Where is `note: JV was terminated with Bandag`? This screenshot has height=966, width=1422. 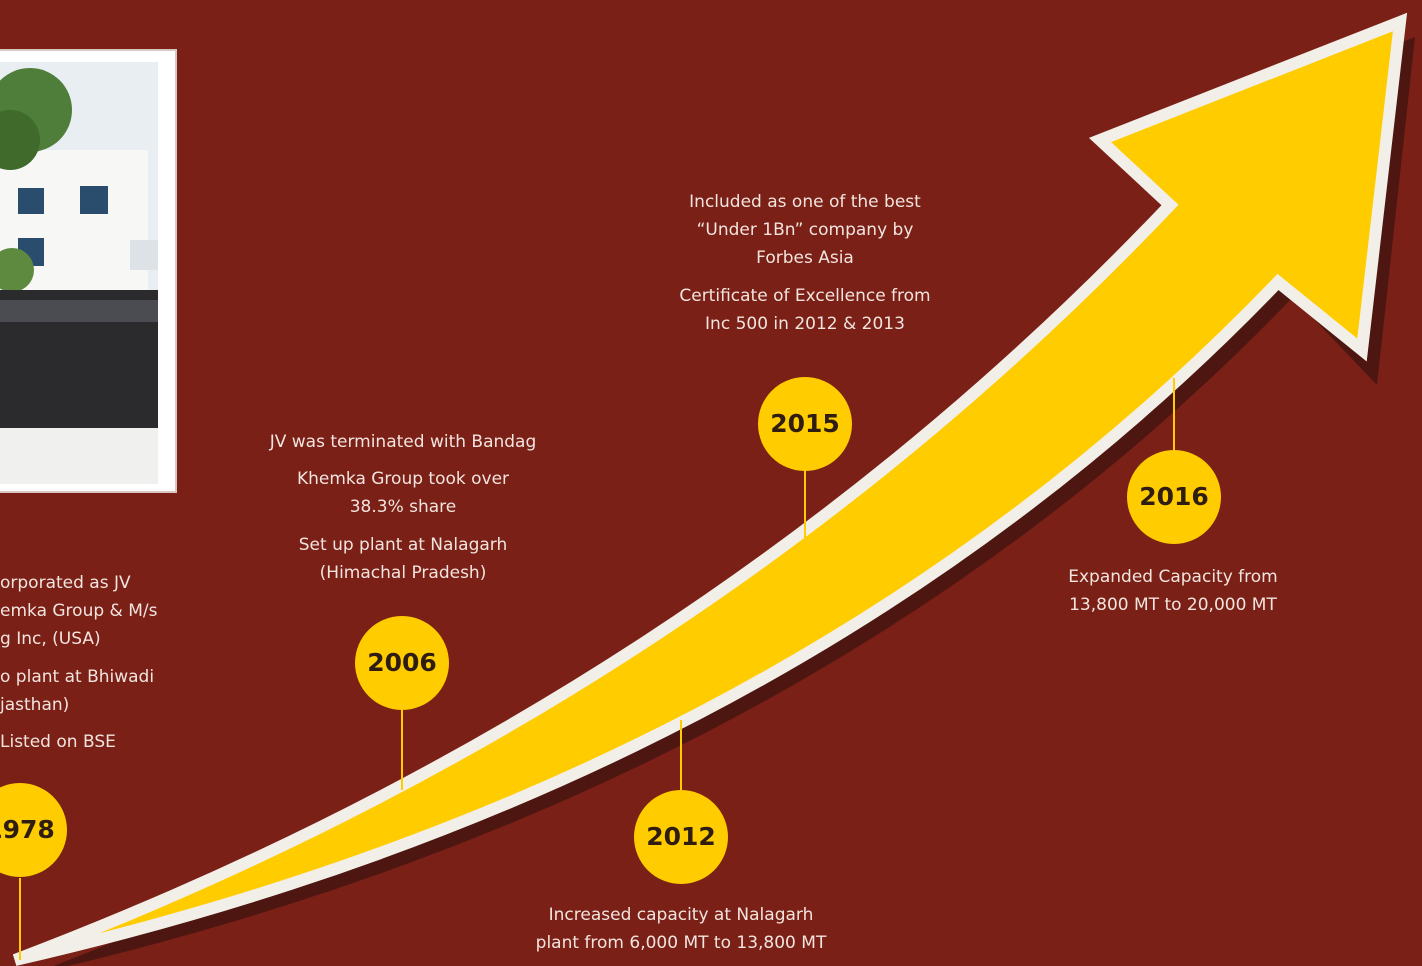 note: JV was terminated with Bandag is located at coordinates (403, 442).